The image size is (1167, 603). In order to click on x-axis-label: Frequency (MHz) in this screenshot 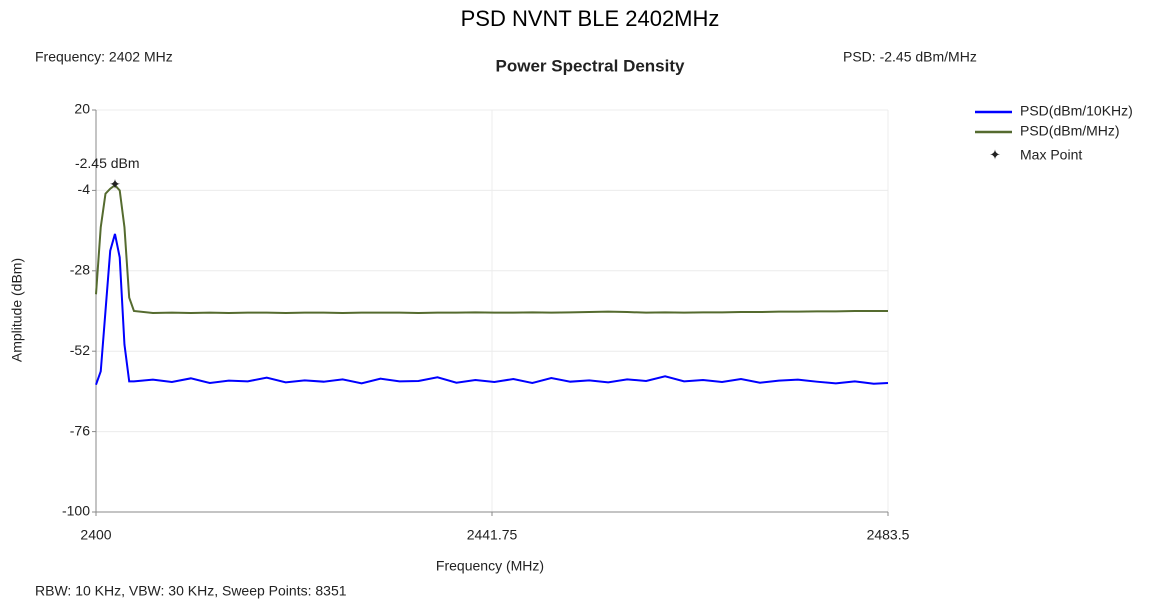, I will do `click(490, 566)`.